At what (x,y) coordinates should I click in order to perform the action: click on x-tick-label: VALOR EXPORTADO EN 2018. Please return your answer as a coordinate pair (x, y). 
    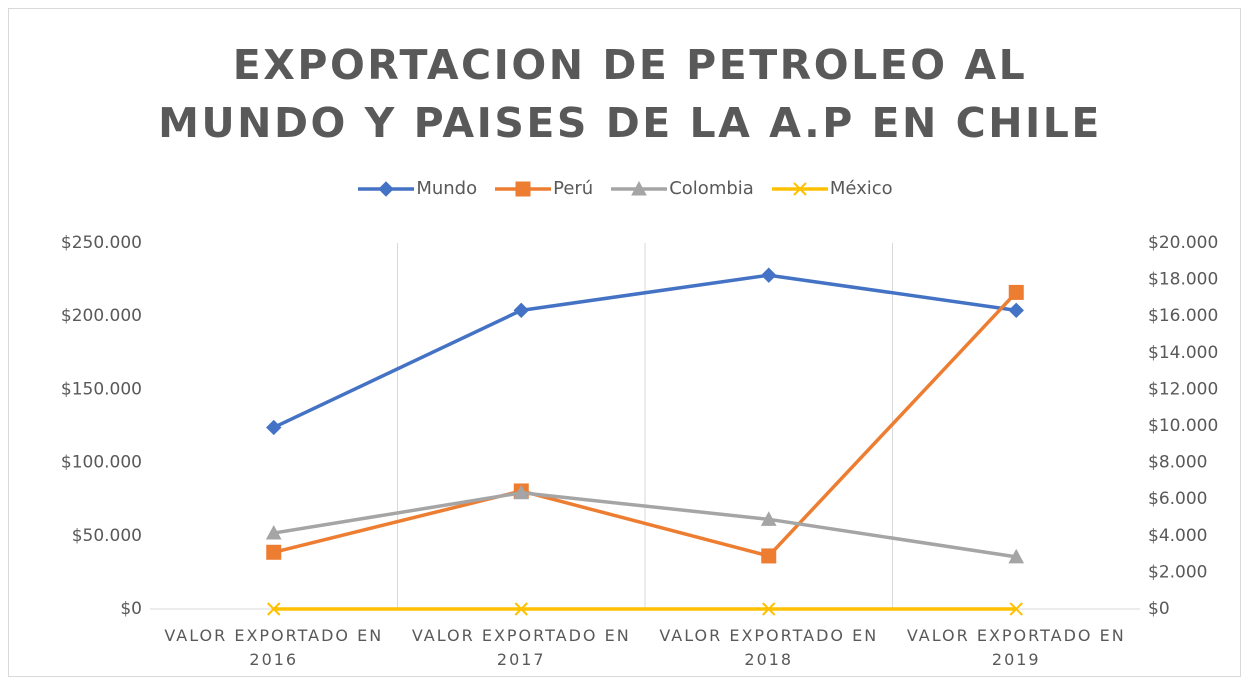
    Looking at the image, I should click on (769, 647).